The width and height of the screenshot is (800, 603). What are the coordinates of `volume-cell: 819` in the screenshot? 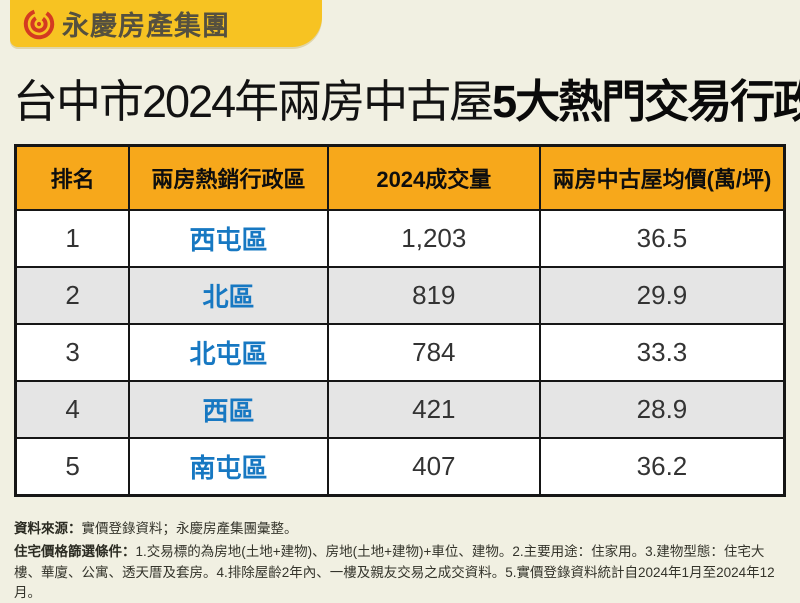 It's located at (433, 295).